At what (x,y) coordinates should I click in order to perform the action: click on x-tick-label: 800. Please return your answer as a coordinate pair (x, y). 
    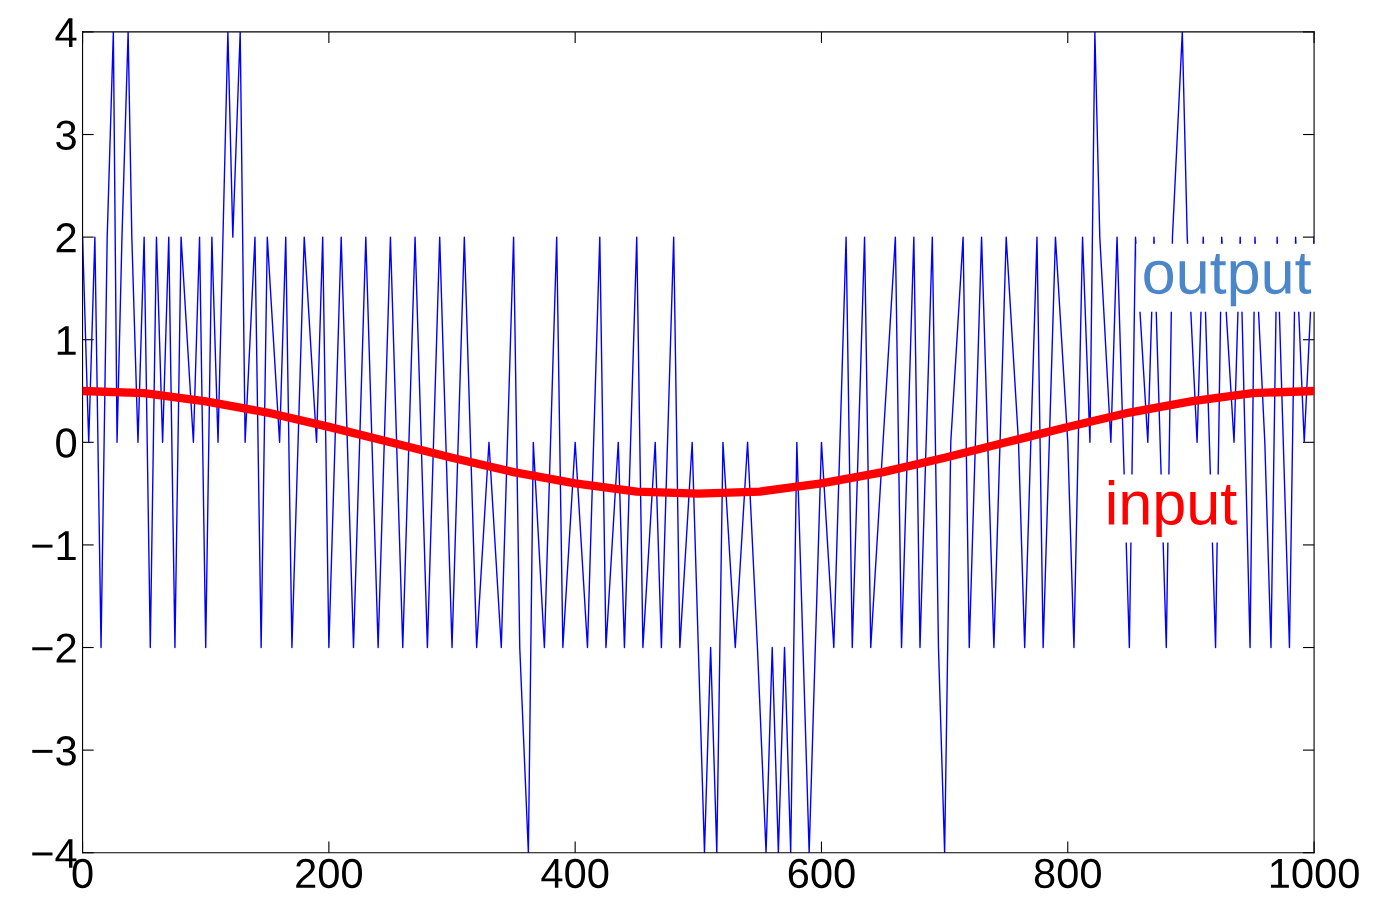
    Looking at the image, I should click on (1067, 873).